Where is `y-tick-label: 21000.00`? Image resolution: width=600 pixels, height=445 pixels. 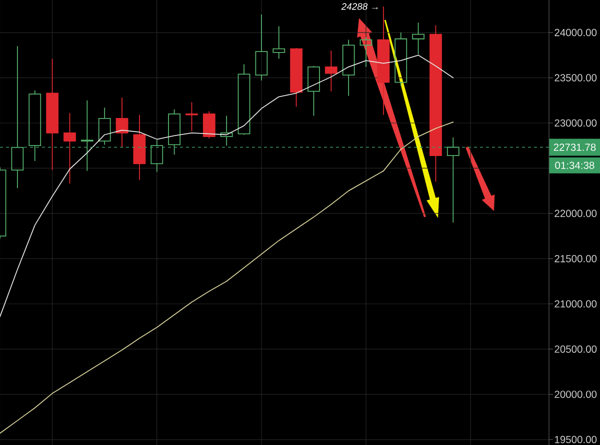 y-tick-label: 21000.00 is located at coordinates (575, 304).